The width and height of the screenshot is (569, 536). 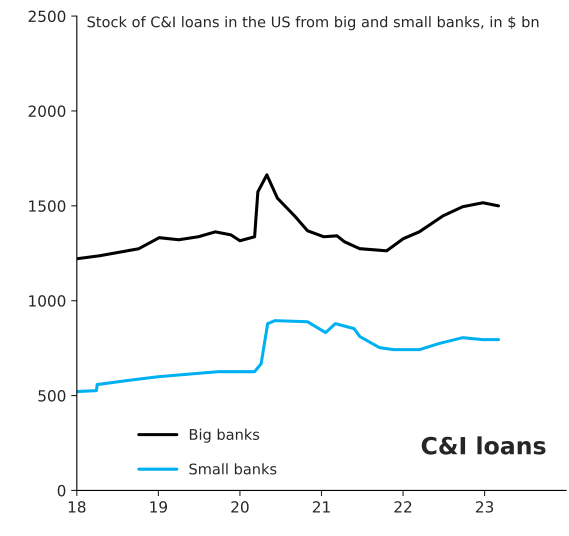 I want to click on x-tick-label: 20, so click(x=240, y=507).